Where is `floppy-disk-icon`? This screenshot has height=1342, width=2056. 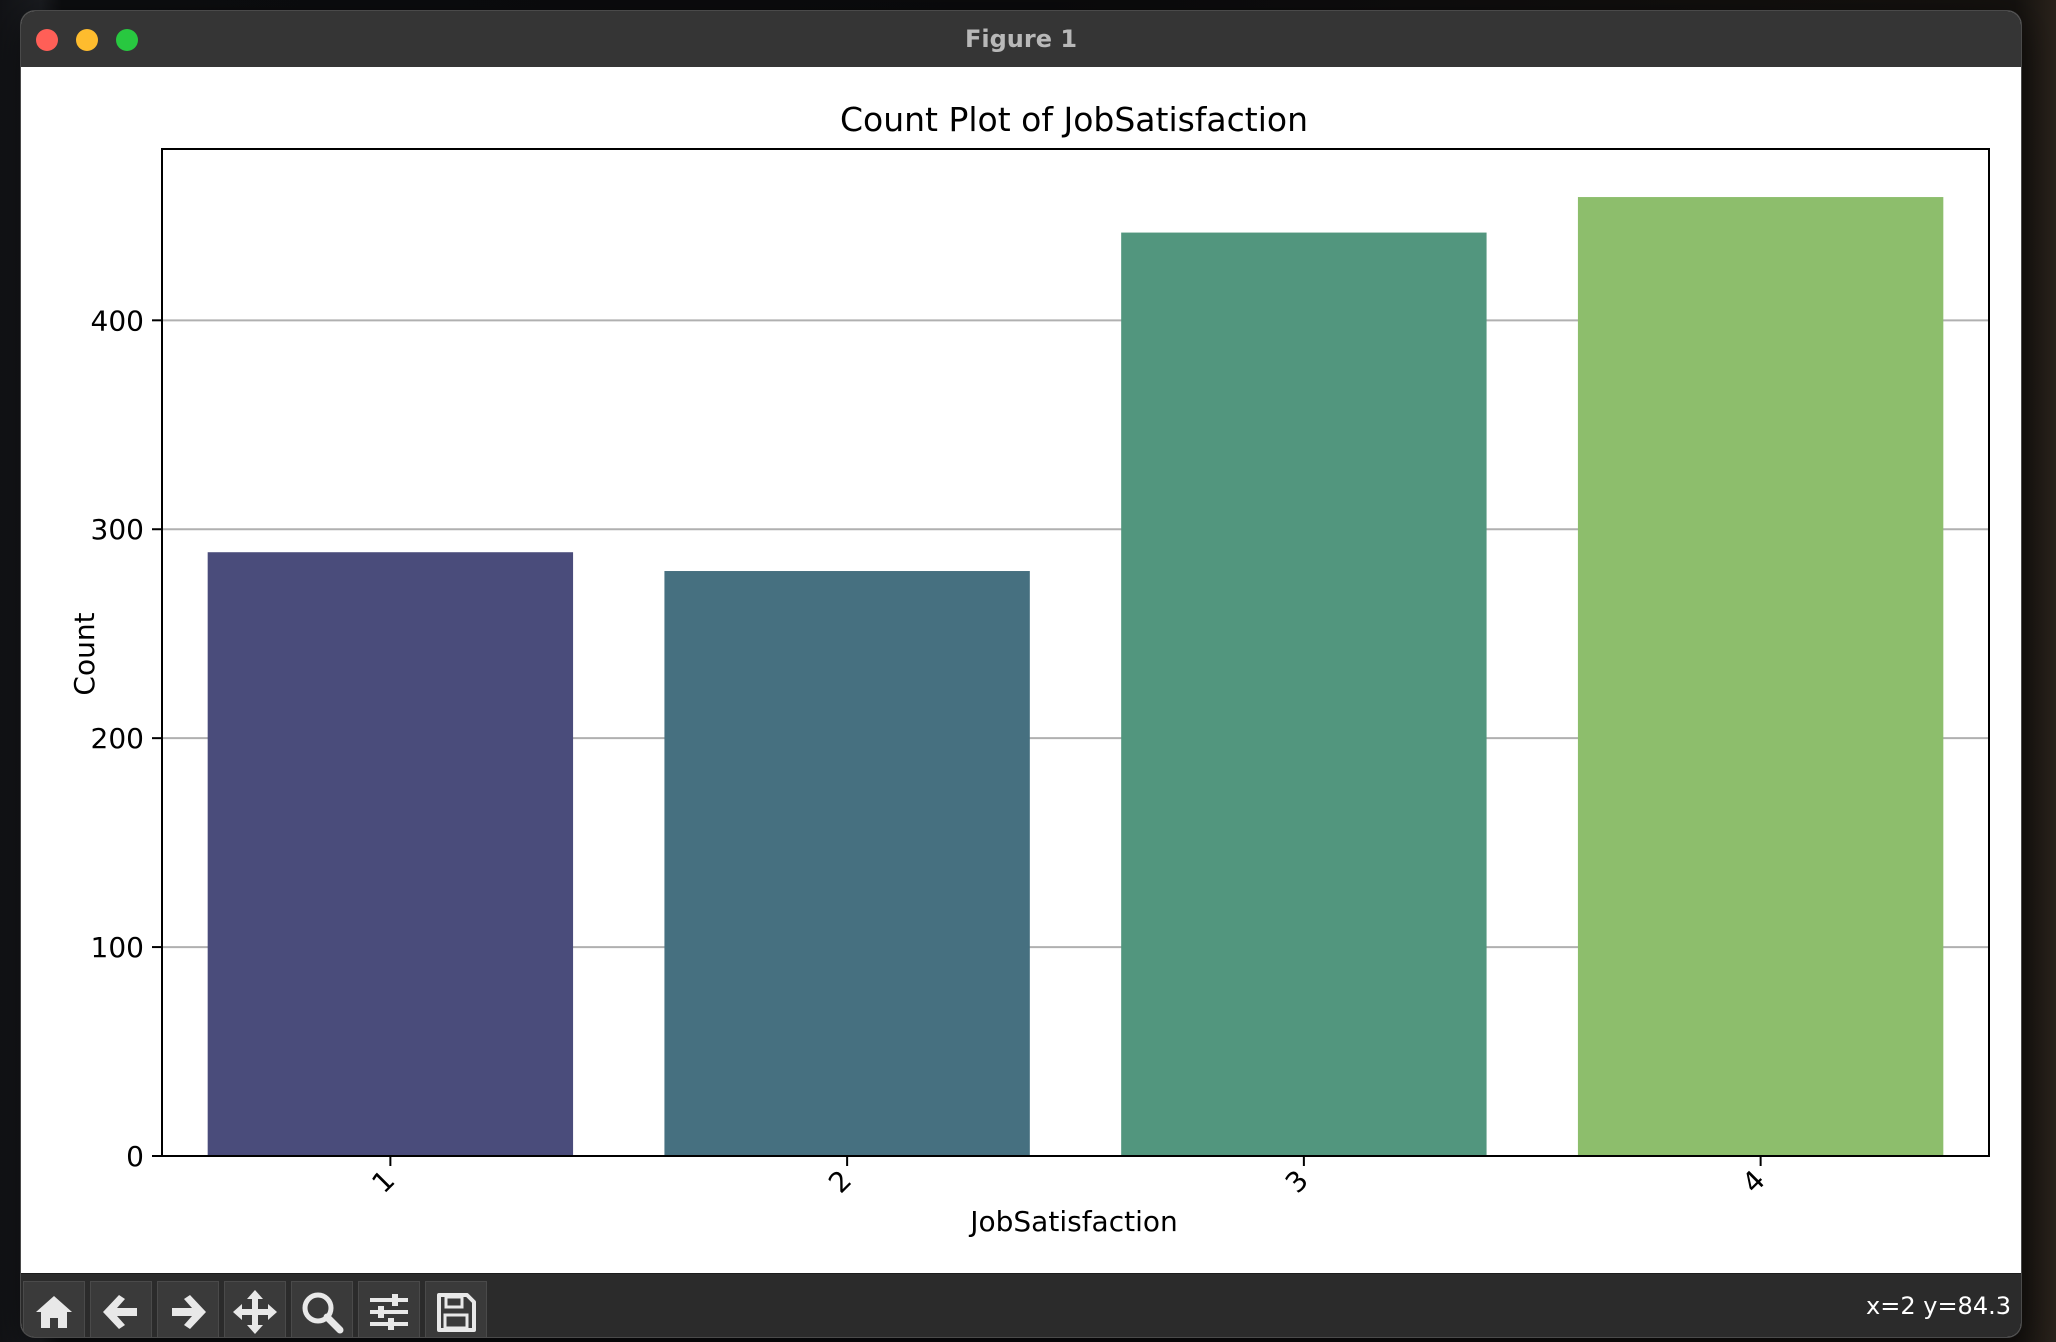 floppy-disk-icon is located at coordinates (456, 1312).